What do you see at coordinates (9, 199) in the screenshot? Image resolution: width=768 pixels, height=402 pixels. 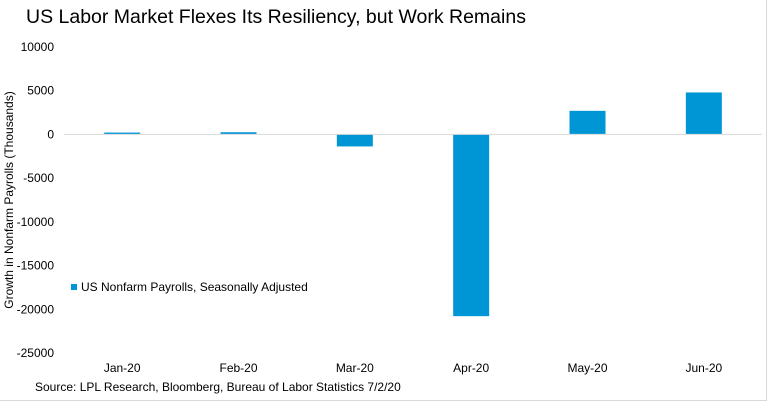 I see `y-axis-label: Growth in Nonfarm Payrolls (Thousands)` at bounding box center [9, 199].